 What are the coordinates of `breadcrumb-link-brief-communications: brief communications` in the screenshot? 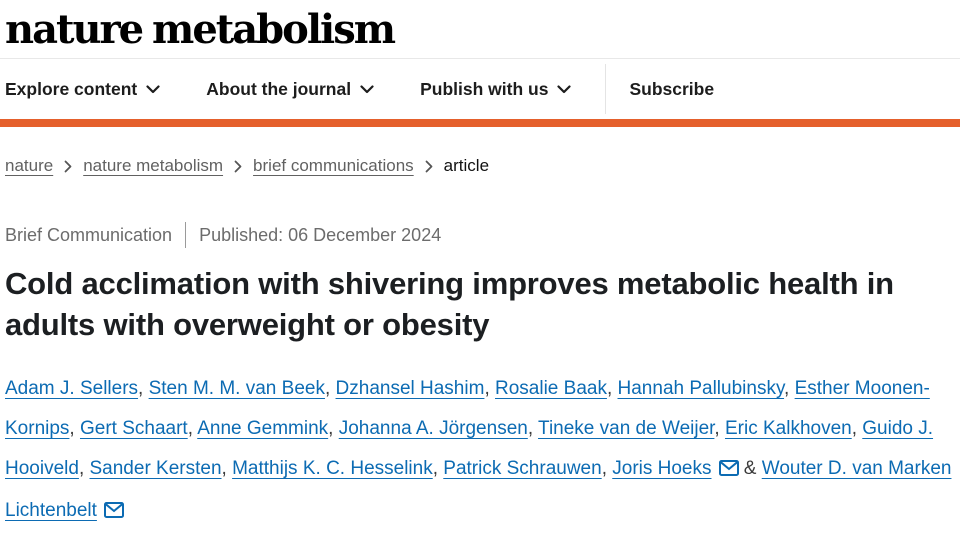 It's located at (333, 165).